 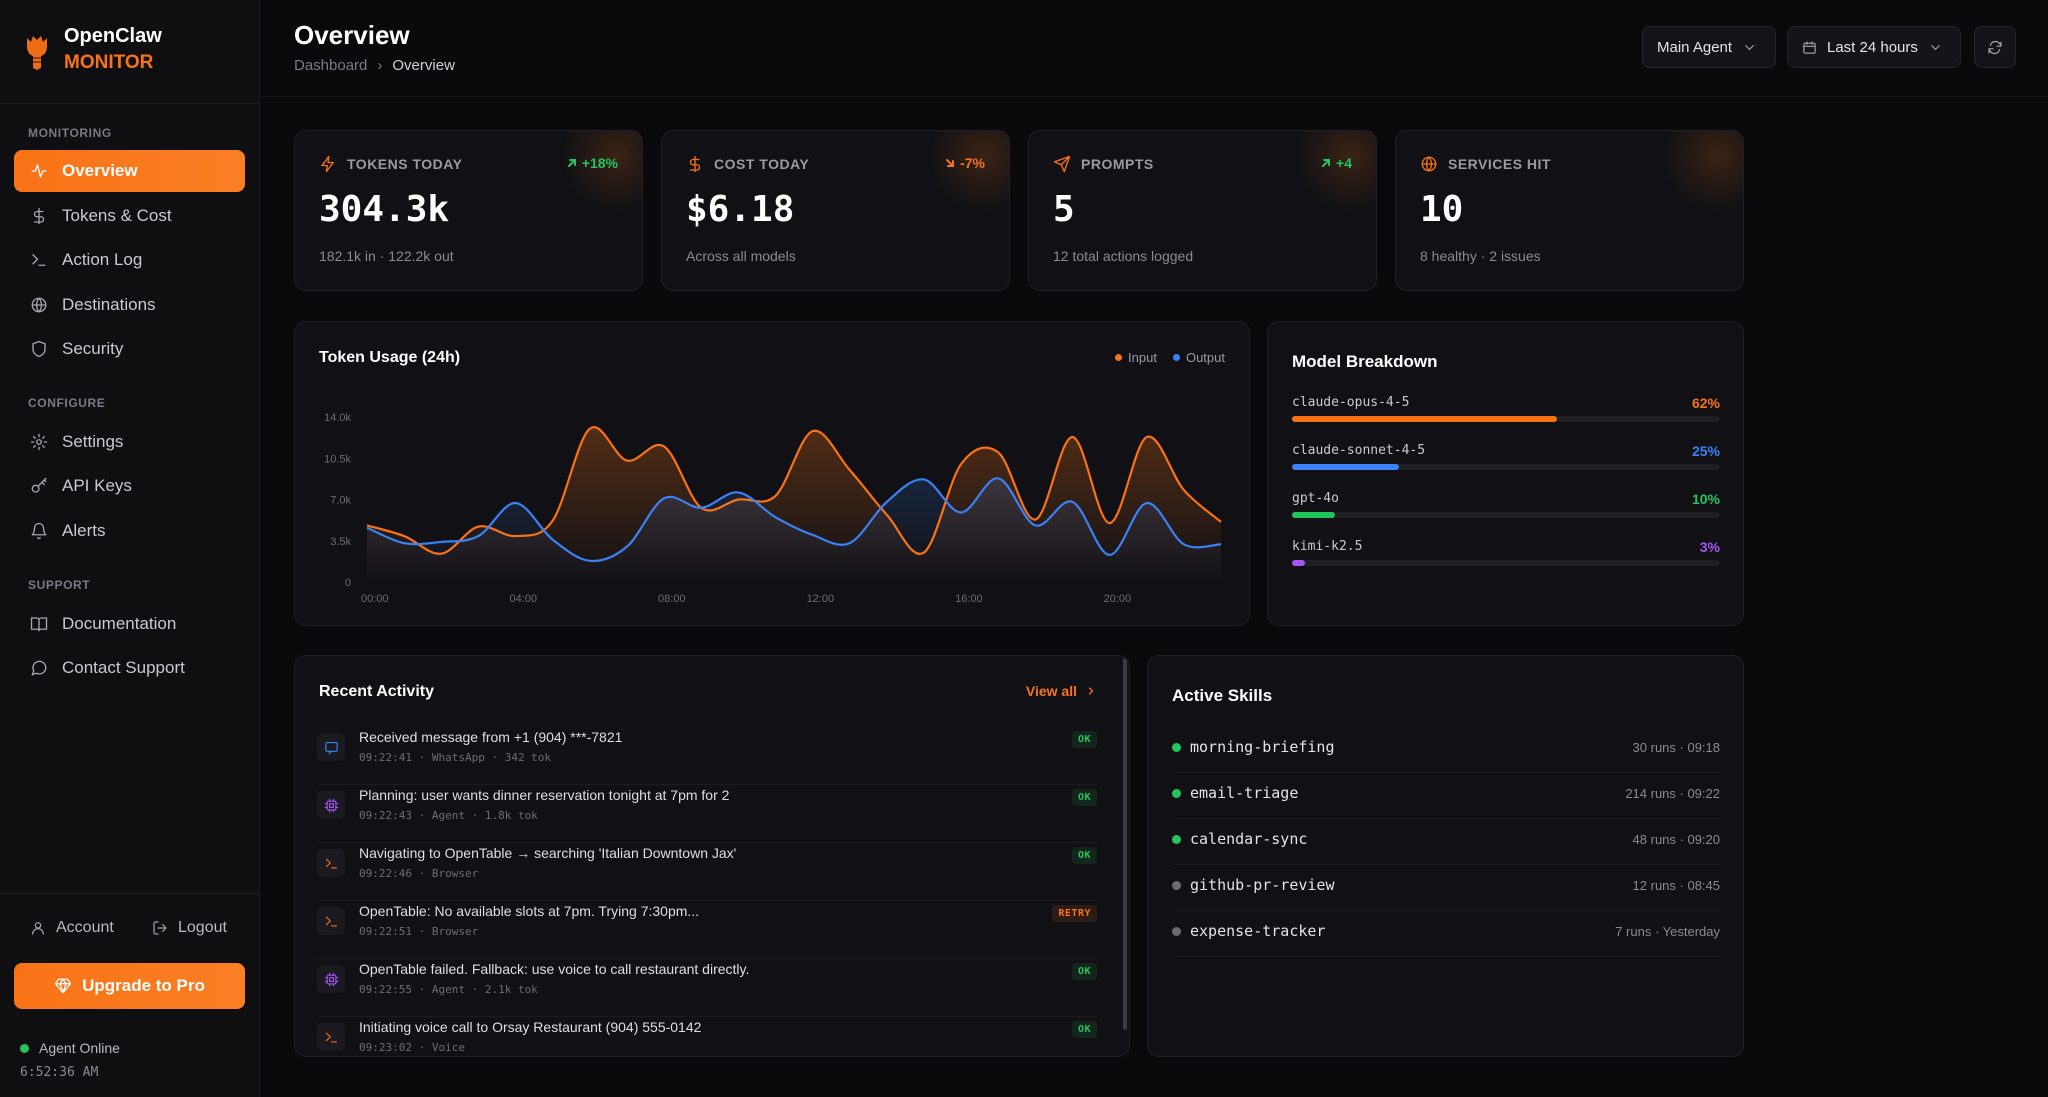 I want to click on sidebar-item-settings: Settings, so click(x=129, y=442).